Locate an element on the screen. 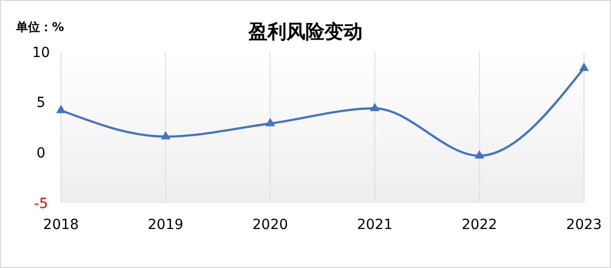 This screenshot has height=268, width=611. y-tick-label: 5 is located at coordinates (41, 103).